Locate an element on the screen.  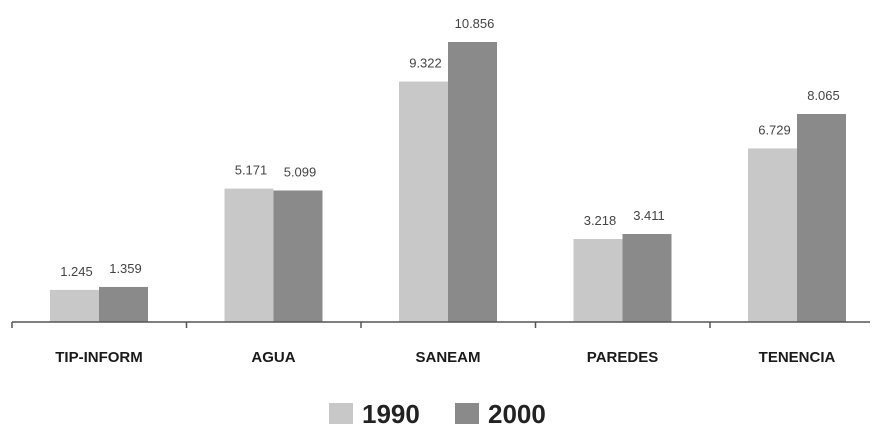
x-tick-label-agua: AGUA is located at coordinates (273, 357).